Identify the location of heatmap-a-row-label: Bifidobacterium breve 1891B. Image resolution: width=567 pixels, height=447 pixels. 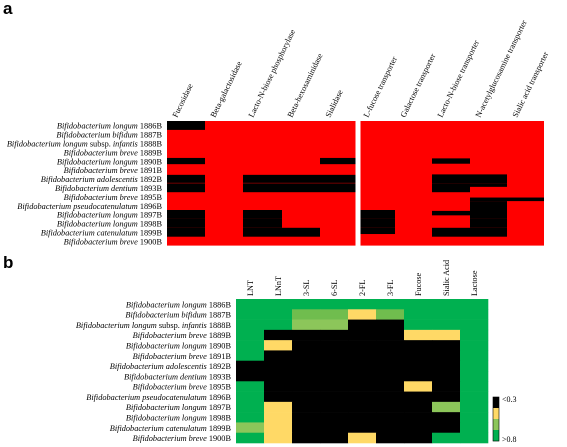
(113, 170).